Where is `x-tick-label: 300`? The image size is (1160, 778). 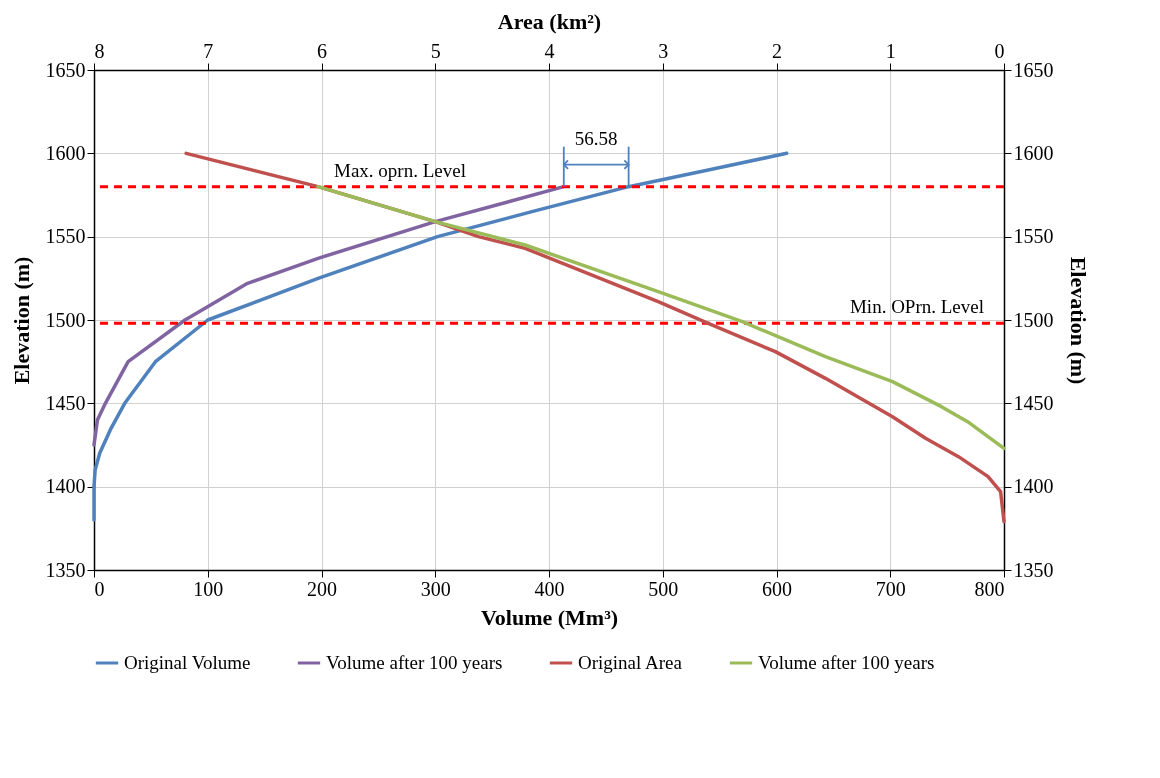 x-tick-label: 300 is located at coordinates (435, 588).